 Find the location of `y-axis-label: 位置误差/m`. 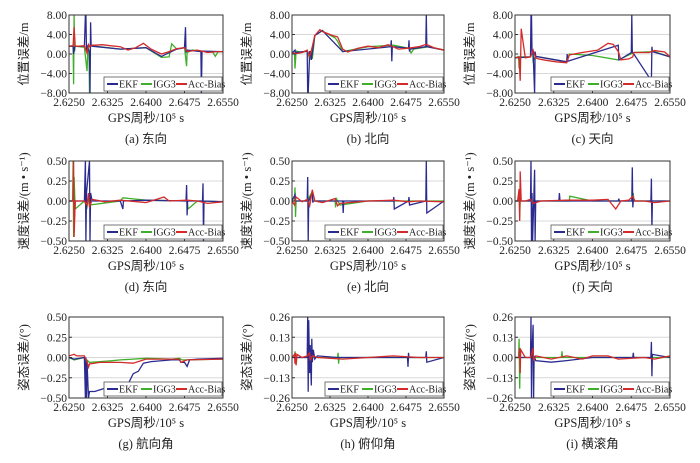

y-axis-label: 位置误差/m is located at coordinates (23, 53).